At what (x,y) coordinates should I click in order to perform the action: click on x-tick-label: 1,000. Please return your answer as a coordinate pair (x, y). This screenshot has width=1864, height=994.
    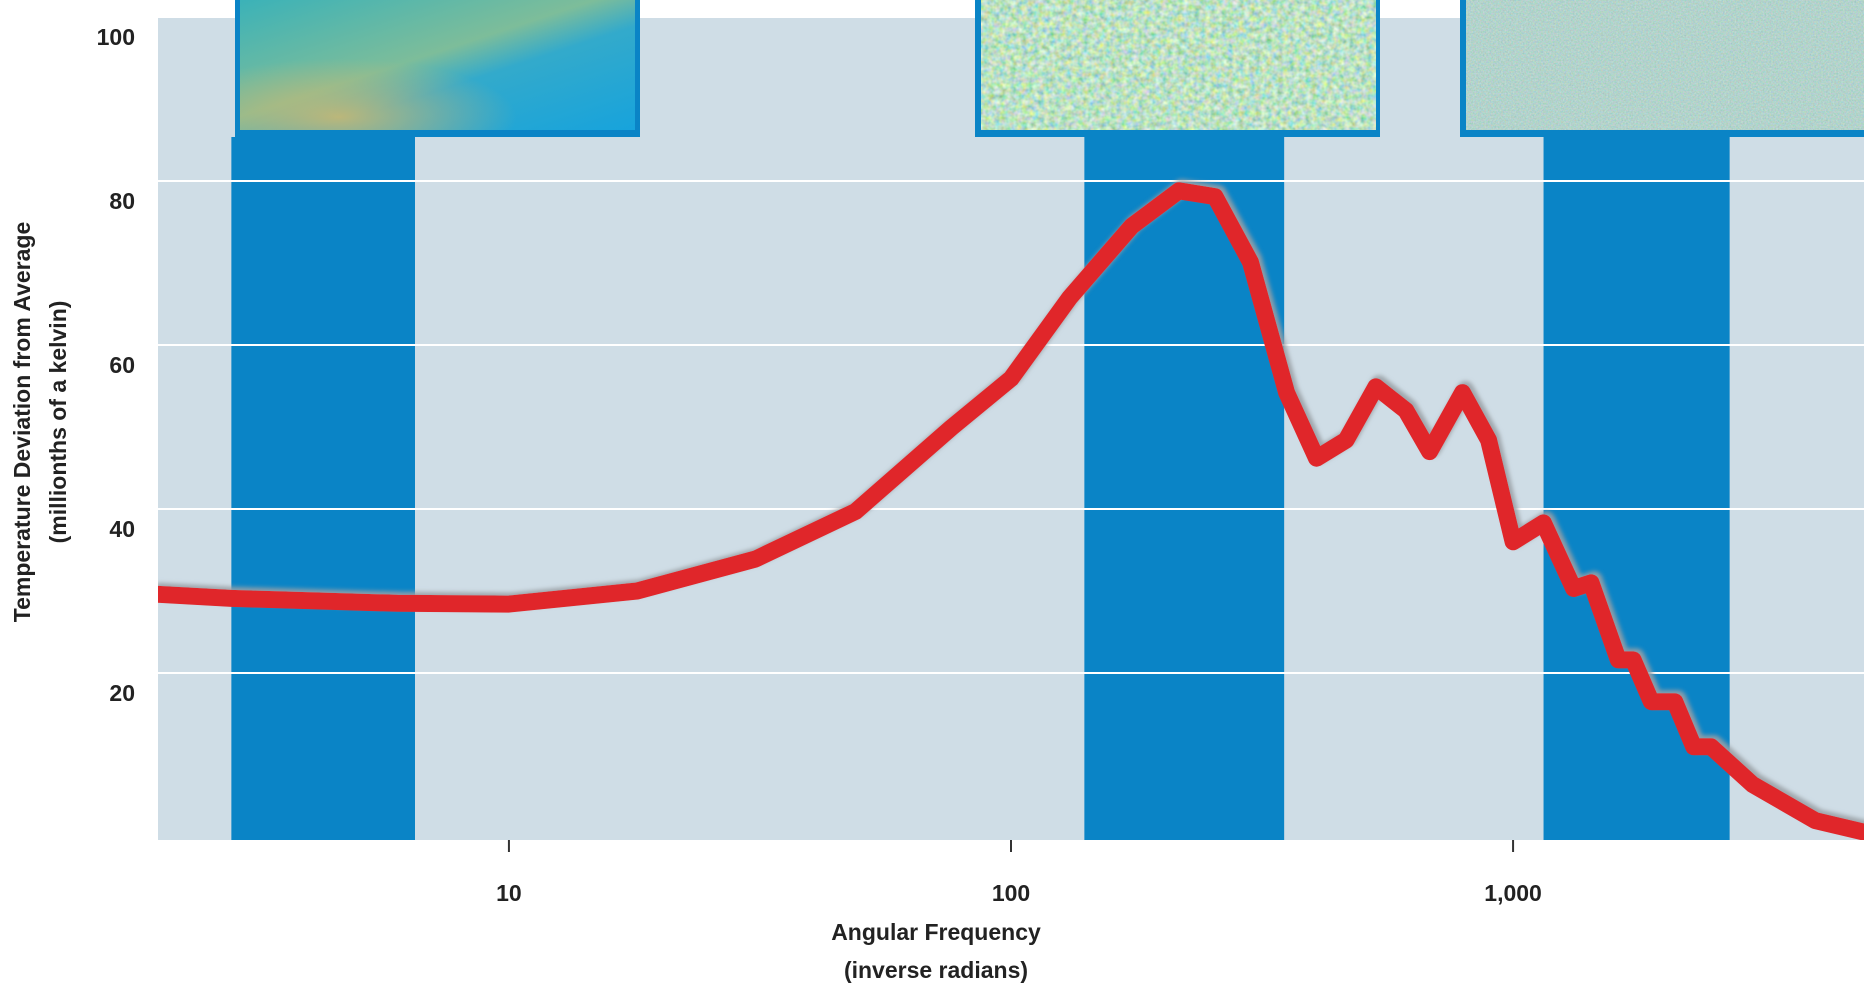
    Looking at the image, I should click on (1513, 893).